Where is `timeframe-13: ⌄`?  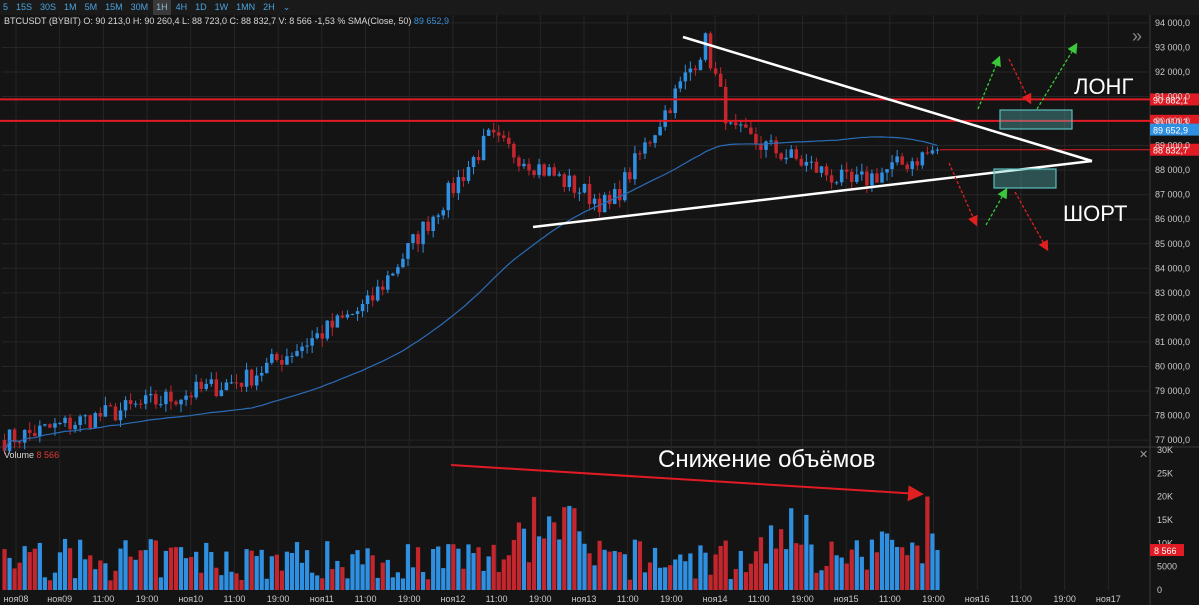 timeframe-13: ⌄ is located at coordinates (286, 7).